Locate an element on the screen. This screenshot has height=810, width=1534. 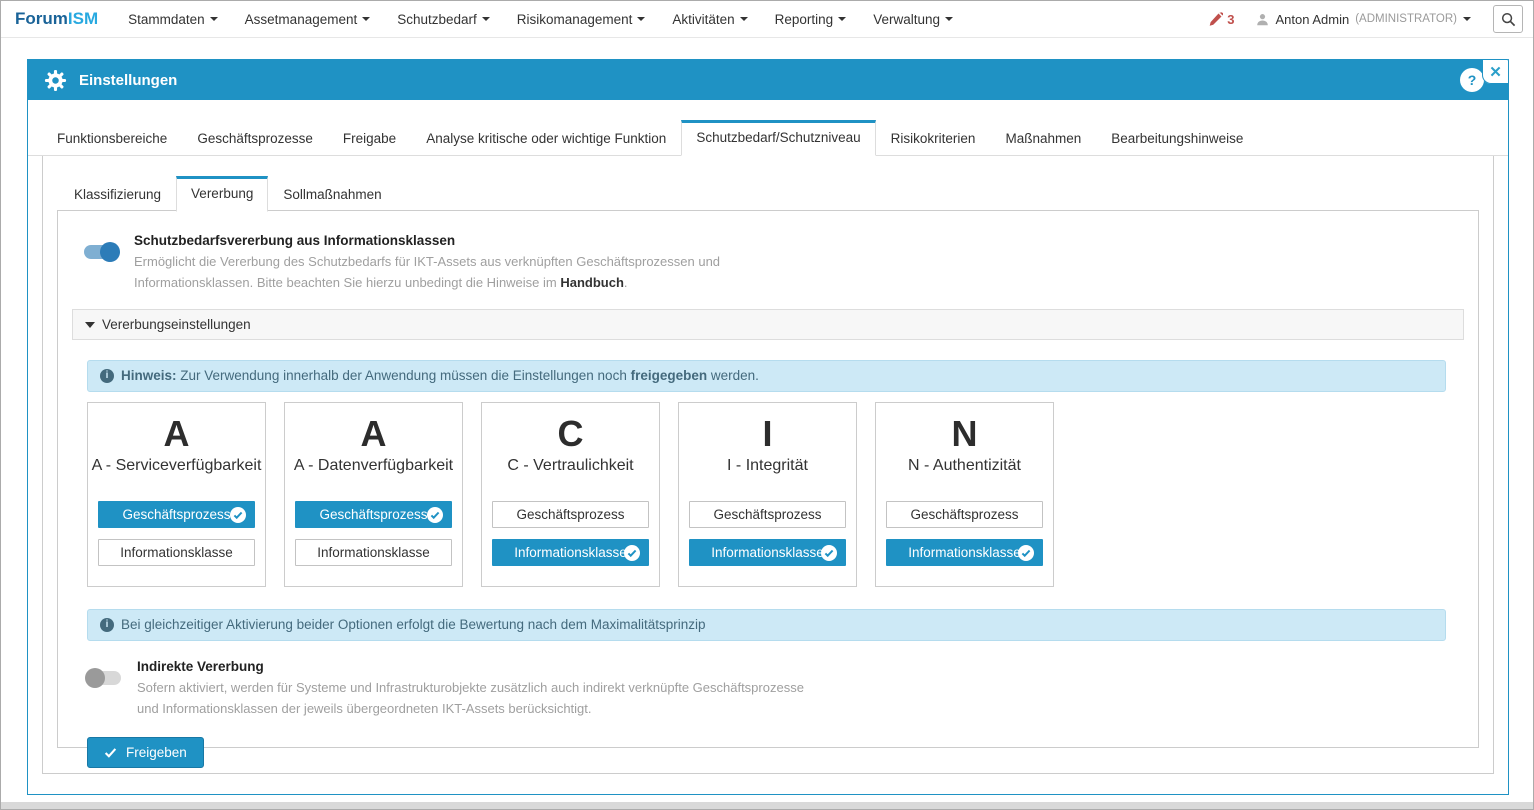
pending-edits-count: 3 is located at coordinates (1231, 19).